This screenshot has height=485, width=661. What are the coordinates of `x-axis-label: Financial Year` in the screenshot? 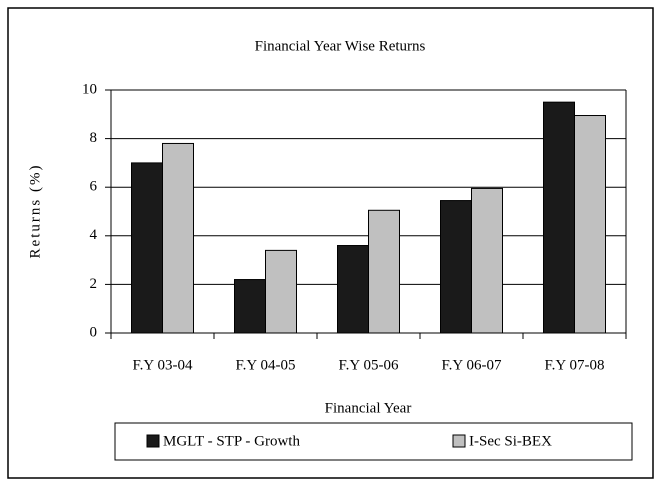 It's located at (368, 408).